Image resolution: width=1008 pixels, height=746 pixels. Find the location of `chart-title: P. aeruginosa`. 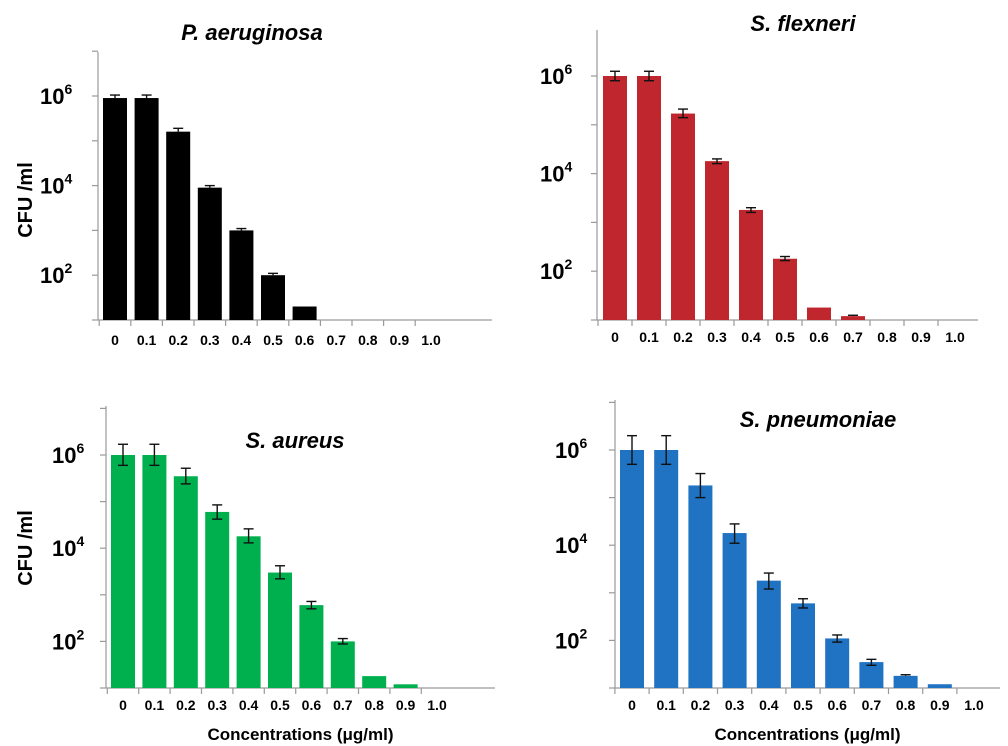

chart-title: P. aeruginosa is located at coordinates (251, 32).